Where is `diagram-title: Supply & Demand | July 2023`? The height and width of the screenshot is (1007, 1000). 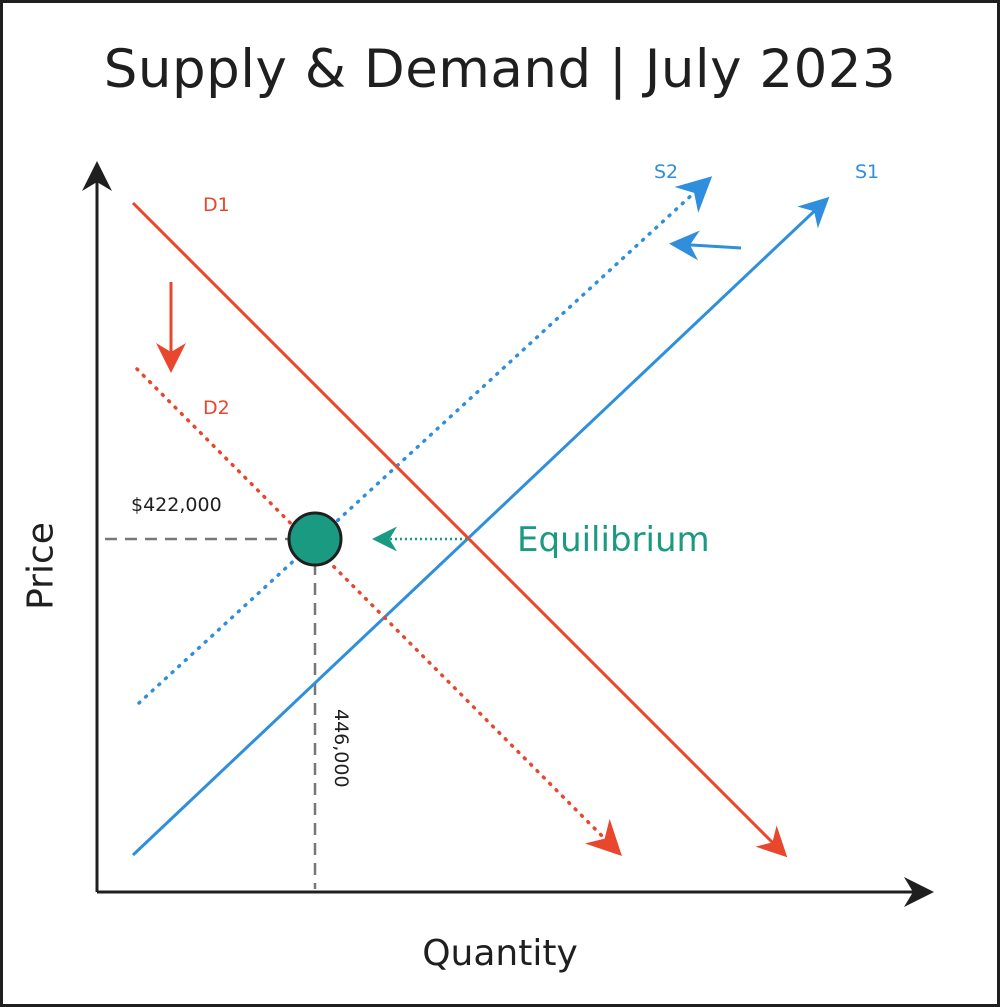 diagram-title: Supply & Demand | July 2023 is located at coordinates (500, 69).